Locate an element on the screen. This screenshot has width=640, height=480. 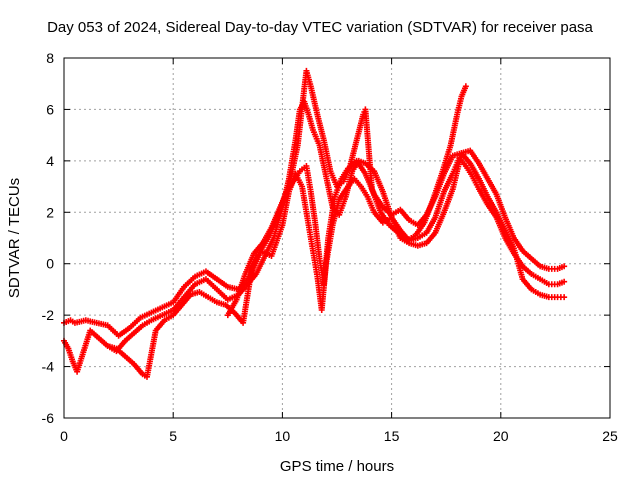
y-tick-label: 6 is located at coordinates (50, 109).